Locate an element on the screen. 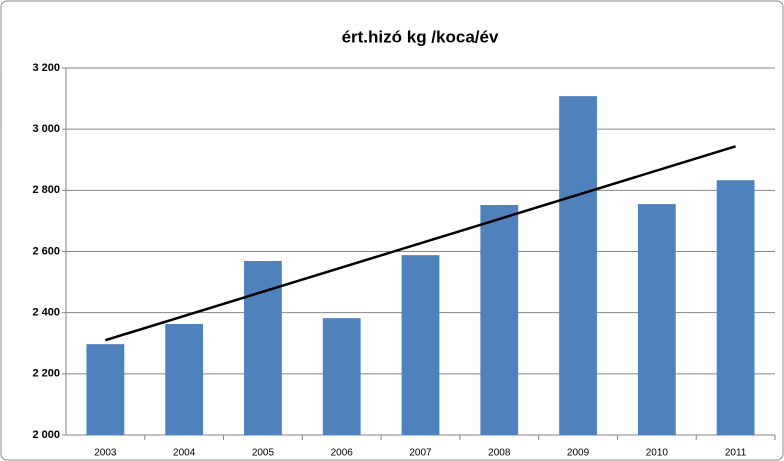 This screenshot has width=784, height=461. y-tick-label: 3 200 is located at coordinates (46, 68).